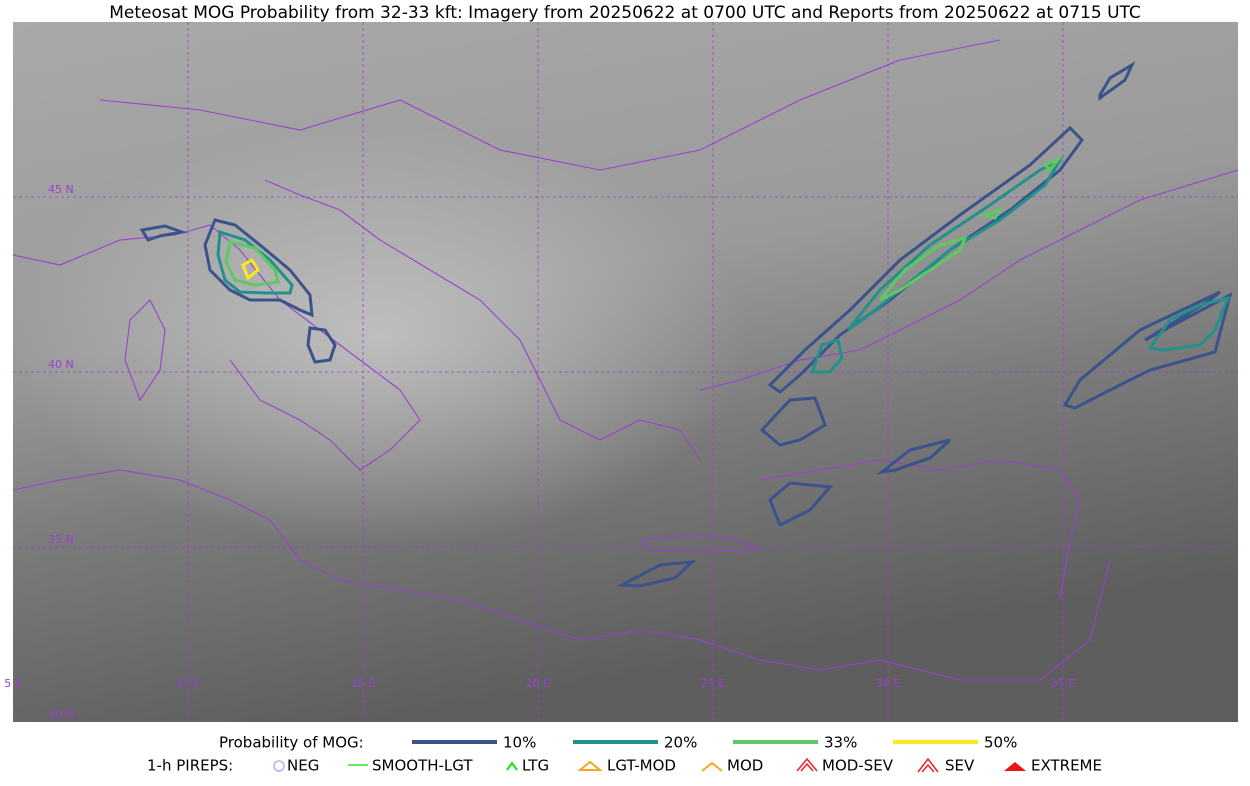 This screenshot has width=1250, height=786. What do you see at coordinates (1000, 743) in the screenshot?
I see `legend-label: 50%` at bounding box center [1000, 743].